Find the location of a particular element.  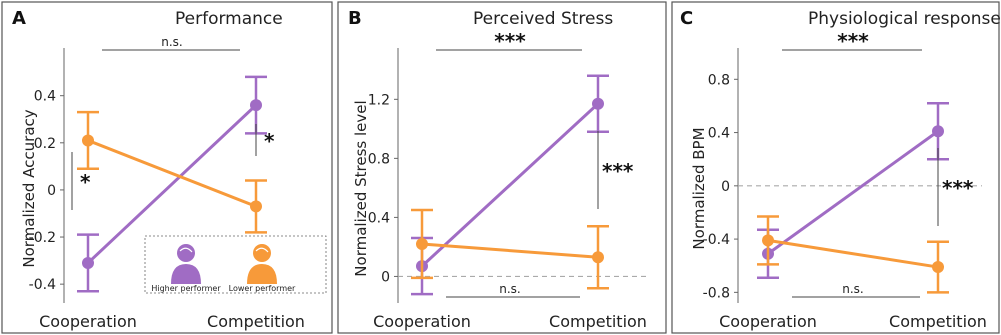

panel-letter: C is located at coordinates (686, 18).